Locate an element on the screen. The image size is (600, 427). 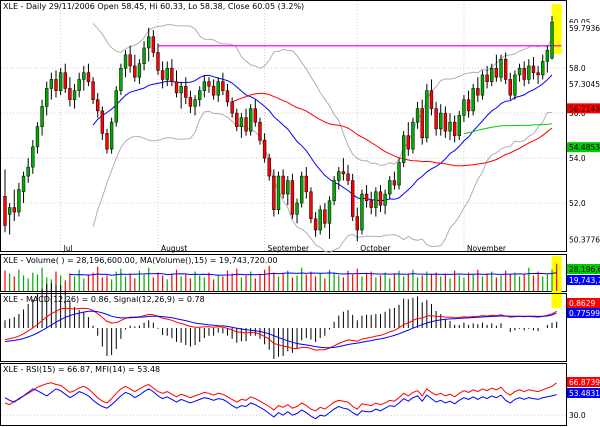
price-x-tick-label: Jul is located at coordinates (68, 248).